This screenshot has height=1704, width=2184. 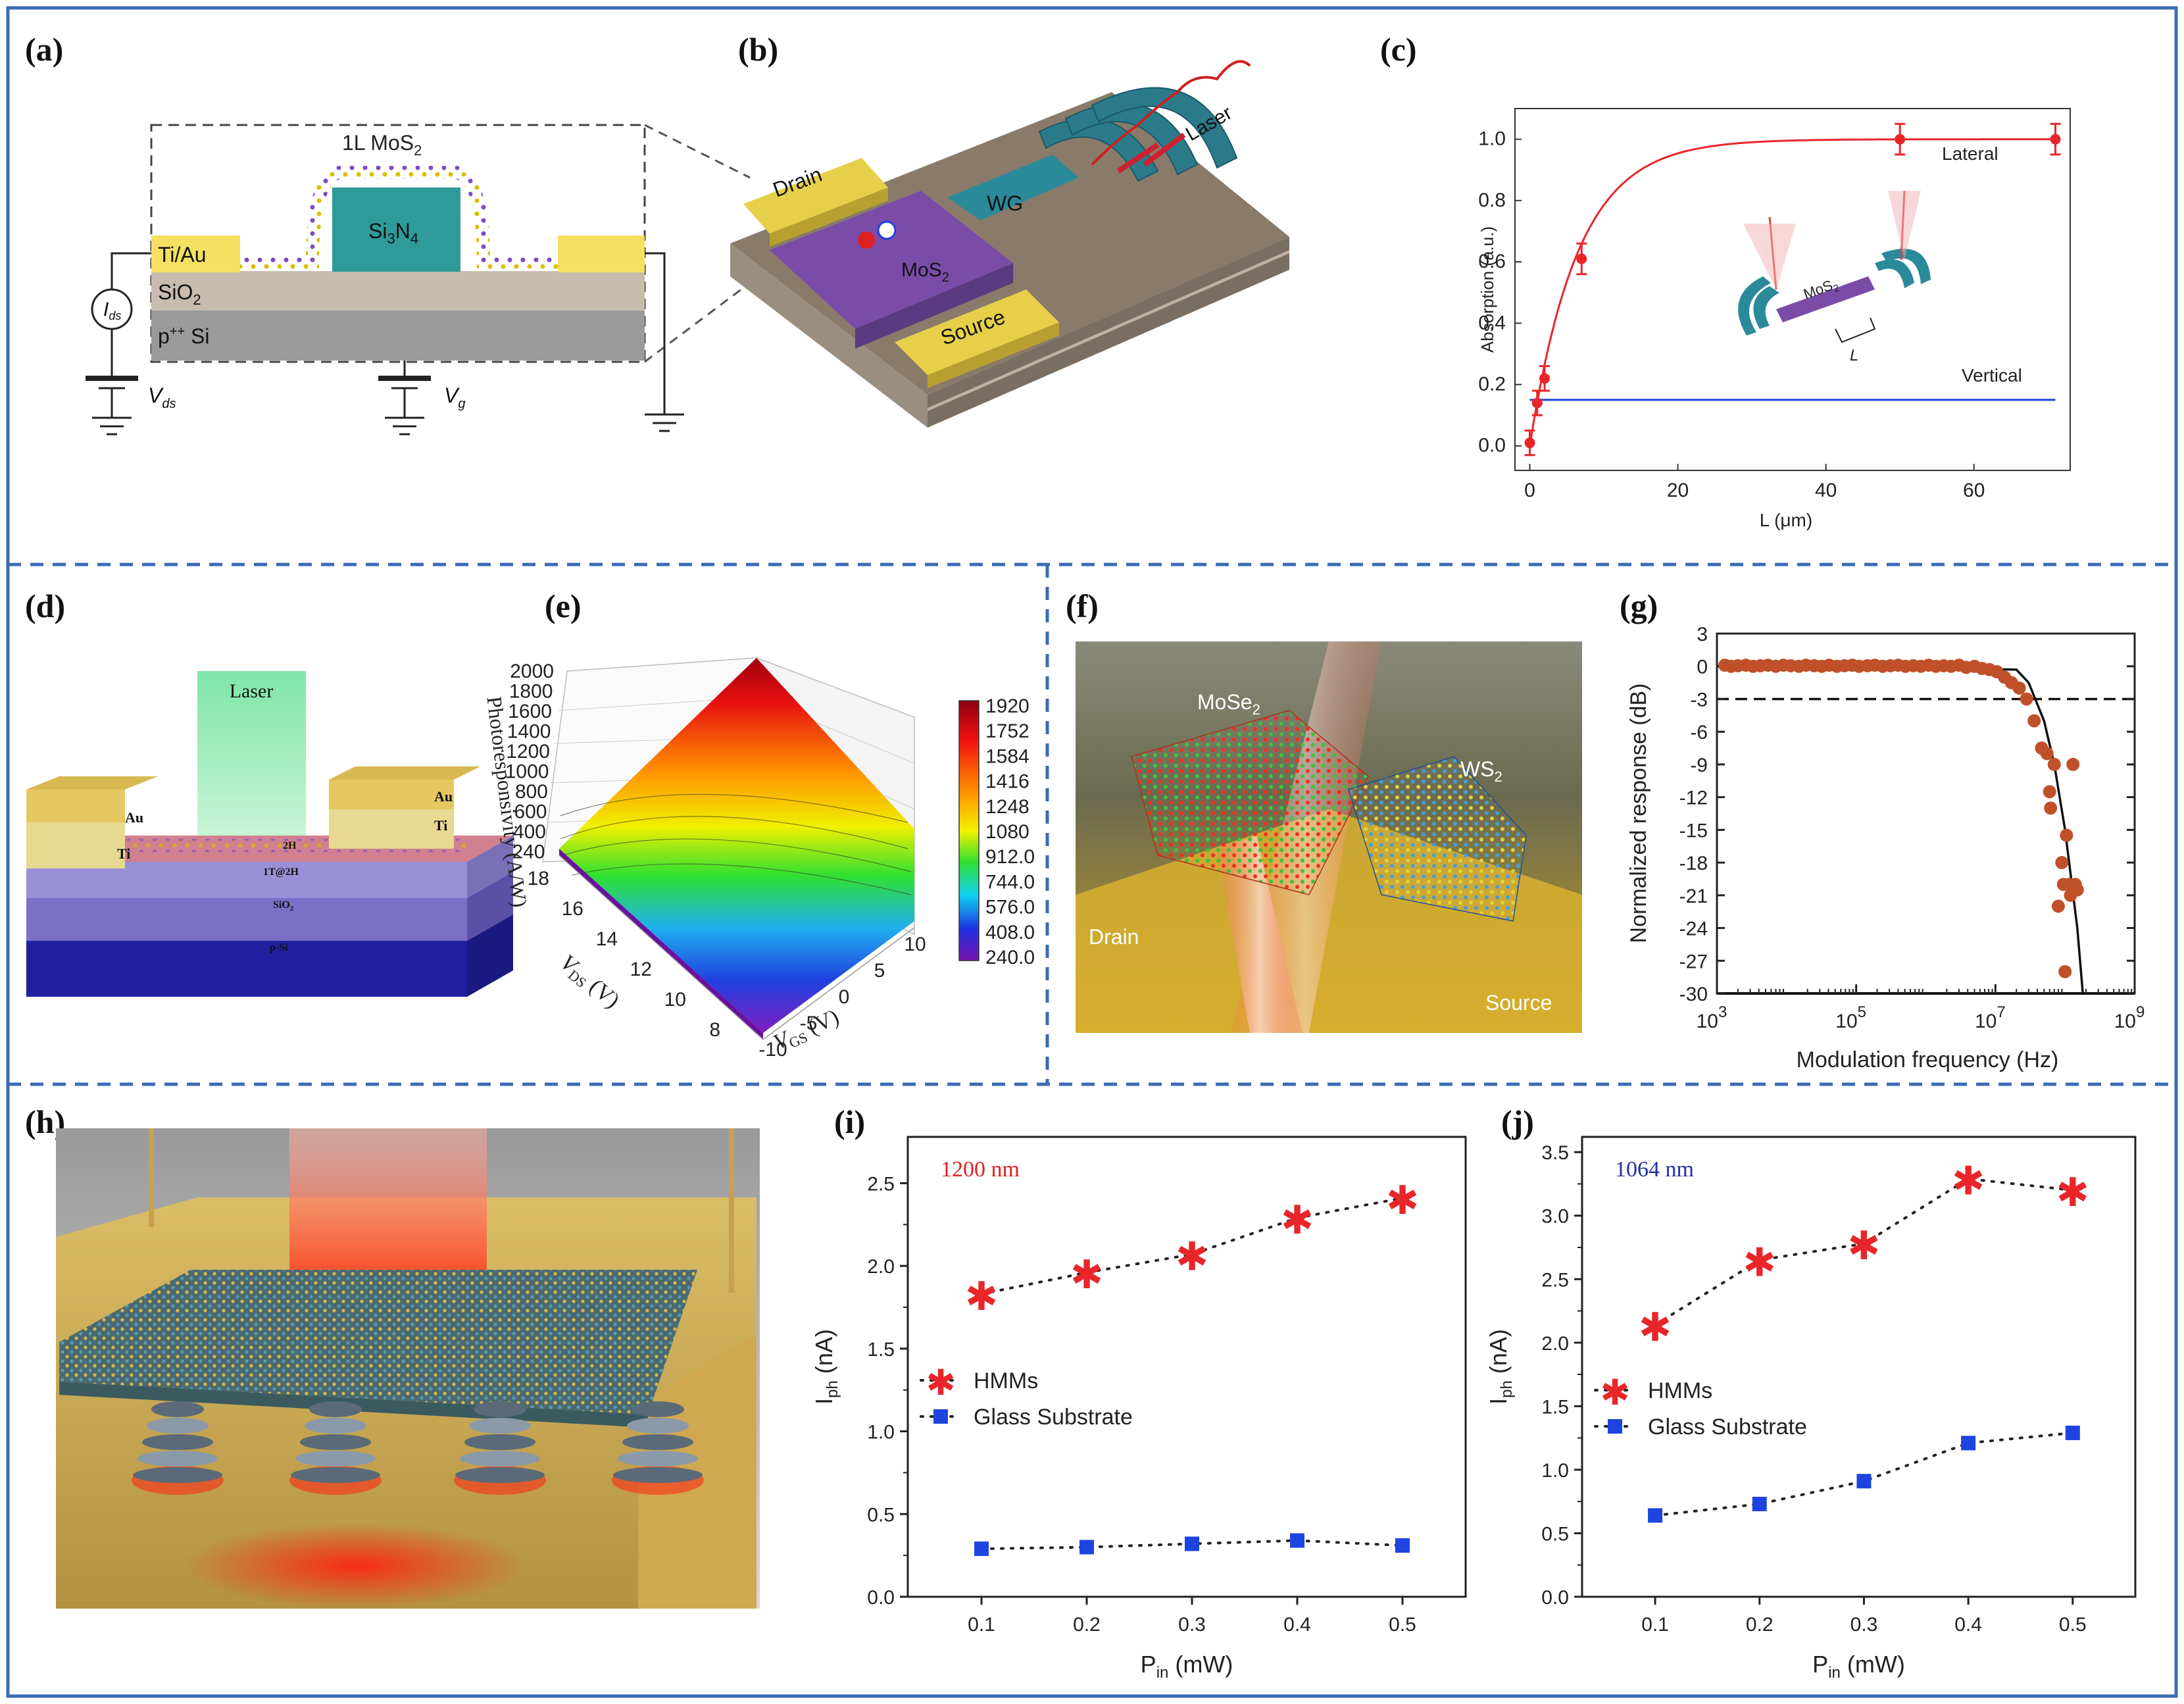 What do you see at coordinates (1850, 1017) in the screenshot?
I see `g-xtick-label: 10⁵` at bounding box center [1850, 1017].